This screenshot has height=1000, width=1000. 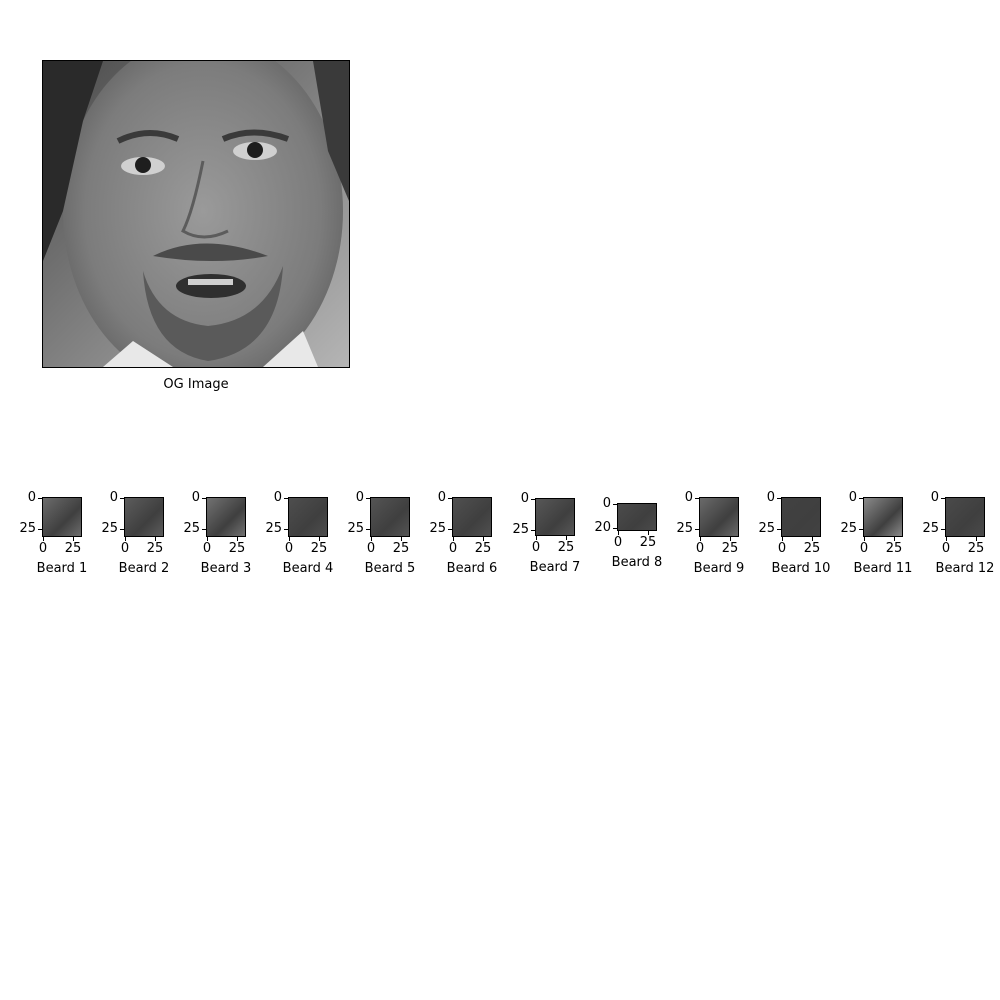 What do you see at coordinates (555, 567) in the screenshot?
I see `beard-panel-title: Beard 7` at bounding box center [555, 567].